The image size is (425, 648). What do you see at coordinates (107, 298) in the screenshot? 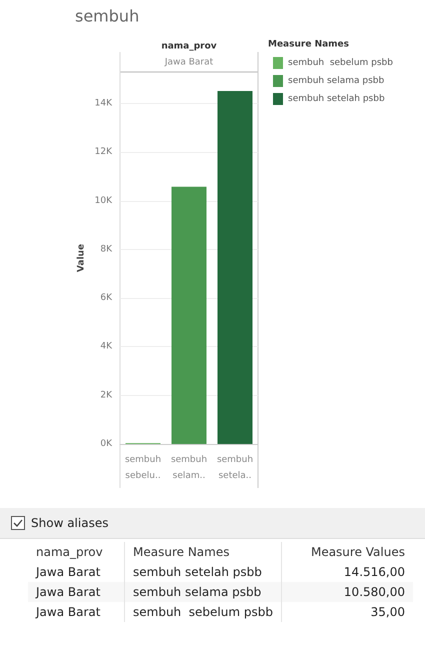
I see `y-tick-label: 6K` at bounding box center [107, 298].